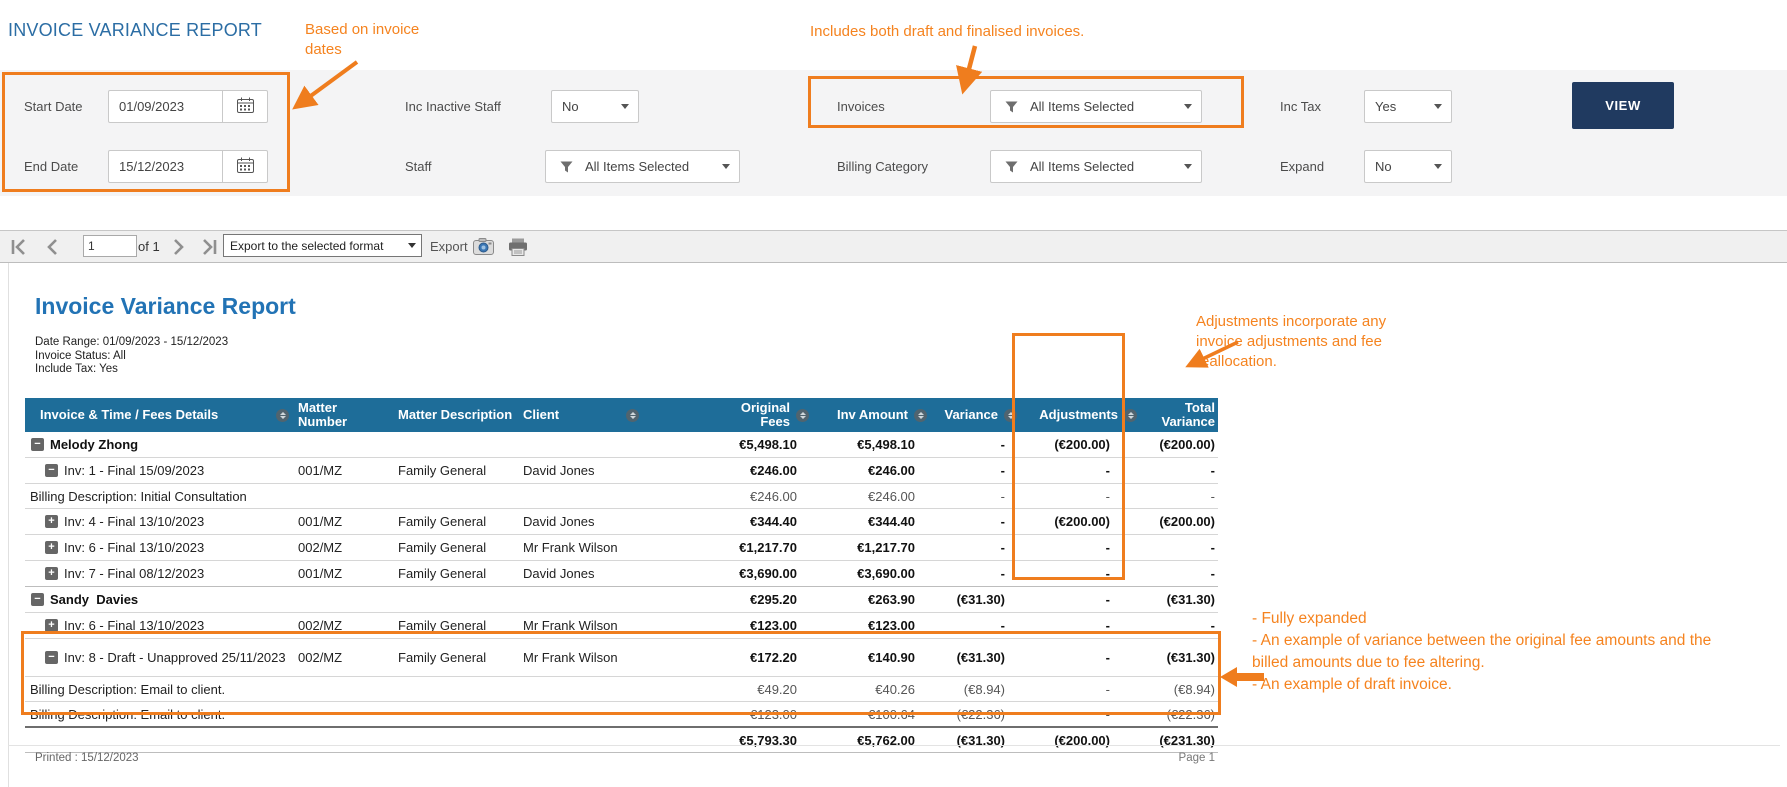  Describe the element at coordinates (418, 166) in the screenshot. I see `staff-label: Staff` at that location.